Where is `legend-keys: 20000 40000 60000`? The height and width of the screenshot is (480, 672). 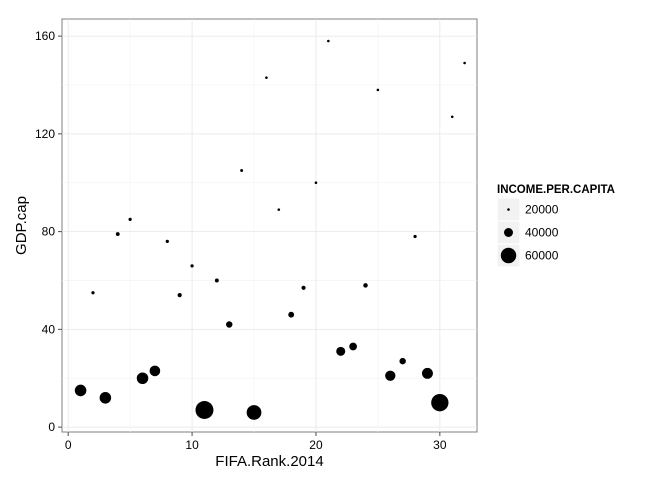
legend-keys: 20000 40000 60000 is located at coordinates (527, 232).